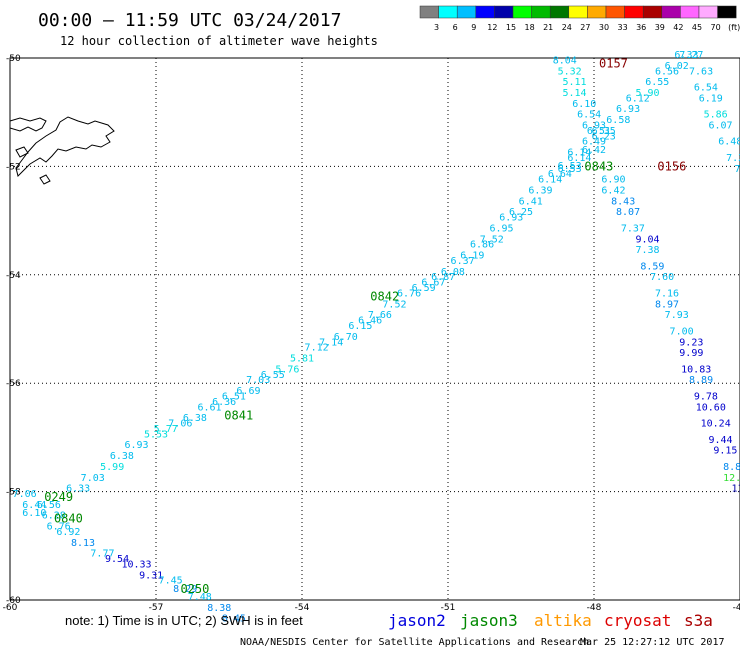 The image size is (740, 650). What do you see at coordinates (68, 532) in the screenshot?
I see `wave-height-label: 6.92` at bounding box center [68, 532].